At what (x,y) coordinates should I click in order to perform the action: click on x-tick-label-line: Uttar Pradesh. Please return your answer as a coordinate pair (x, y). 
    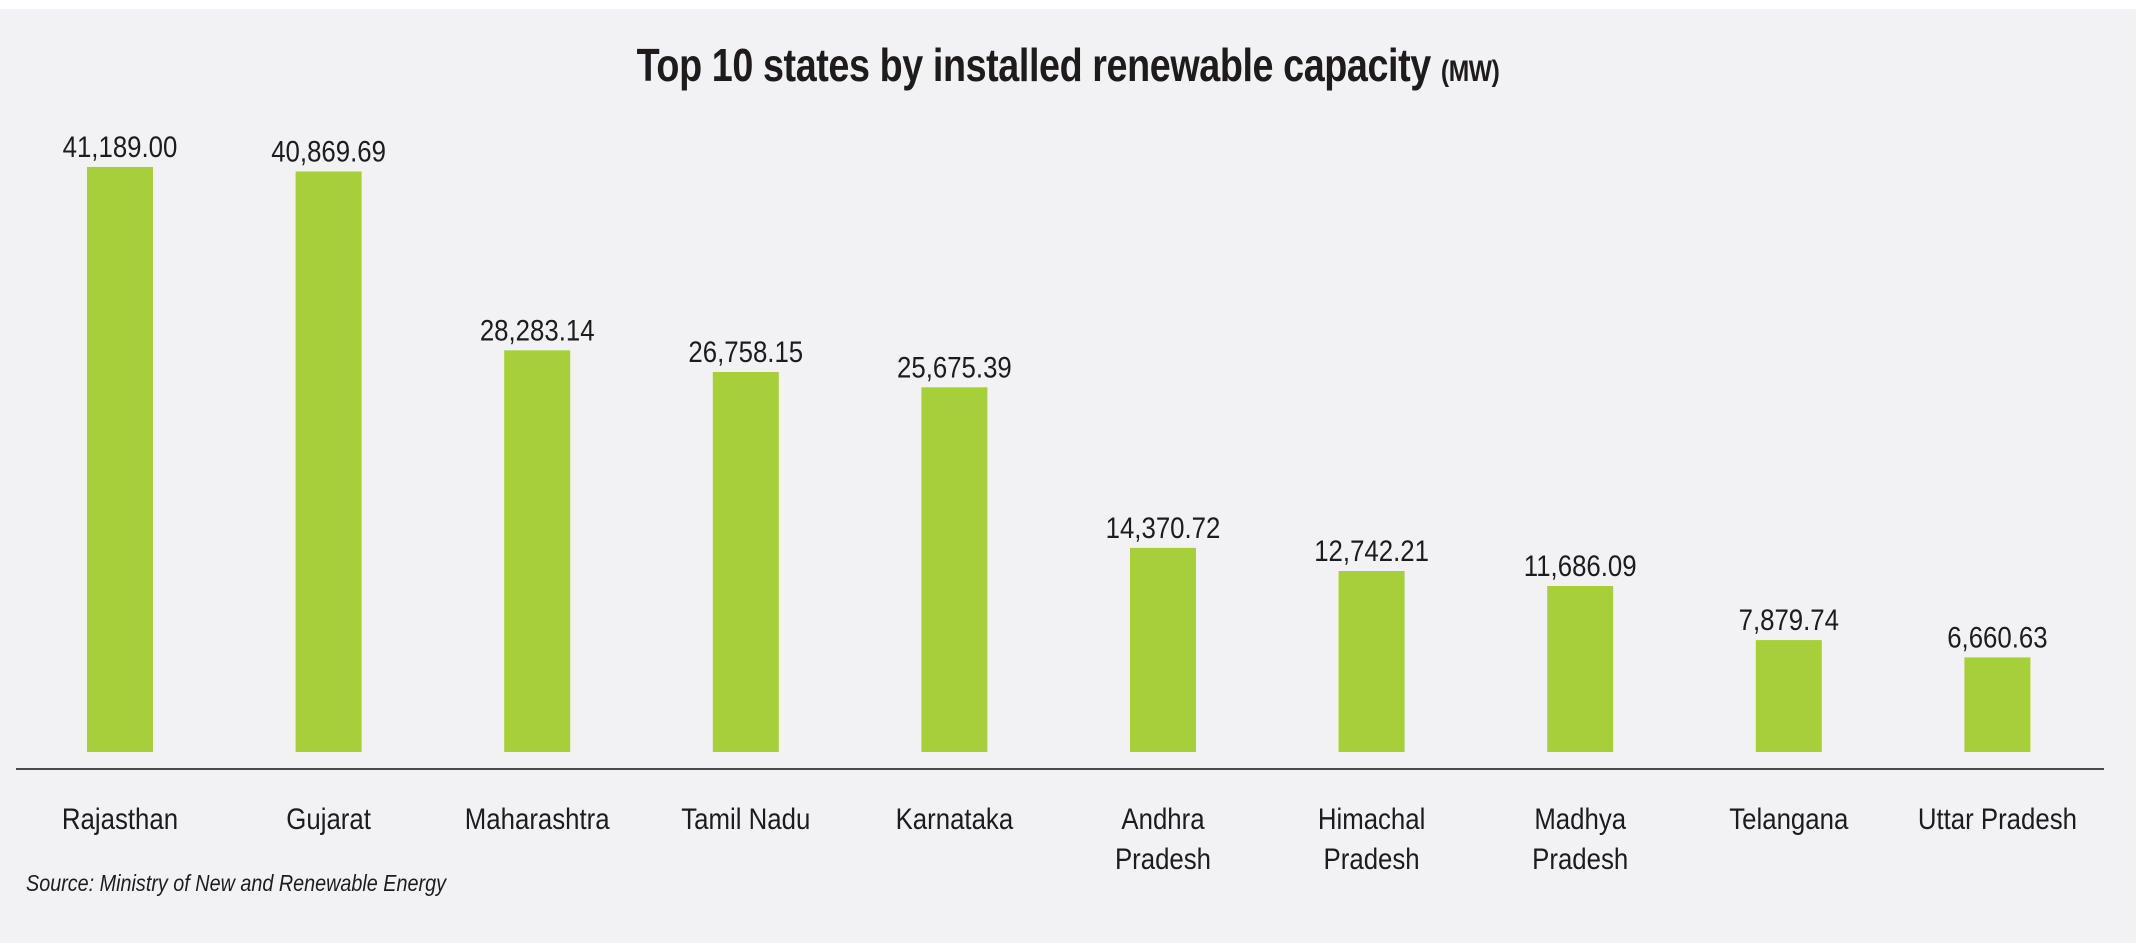
    Looking at the image, I should click on (1997, 818).